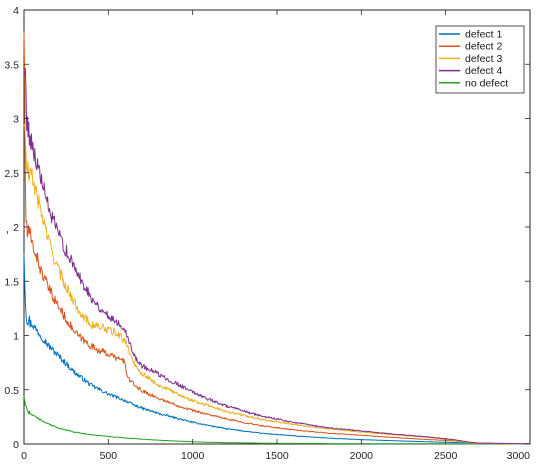 The height and width of the screenshot is (466, 550). Describe the element at coordinates (11, 174) in the screenshot. I see `y-tick-label: 2.5` at that location.